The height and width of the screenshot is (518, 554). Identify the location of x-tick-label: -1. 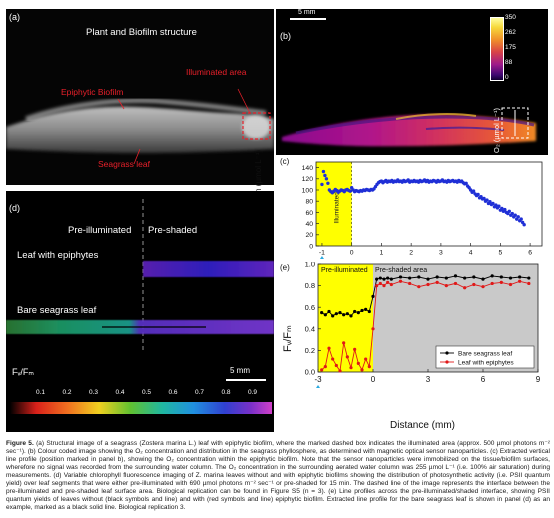
(322, 253).